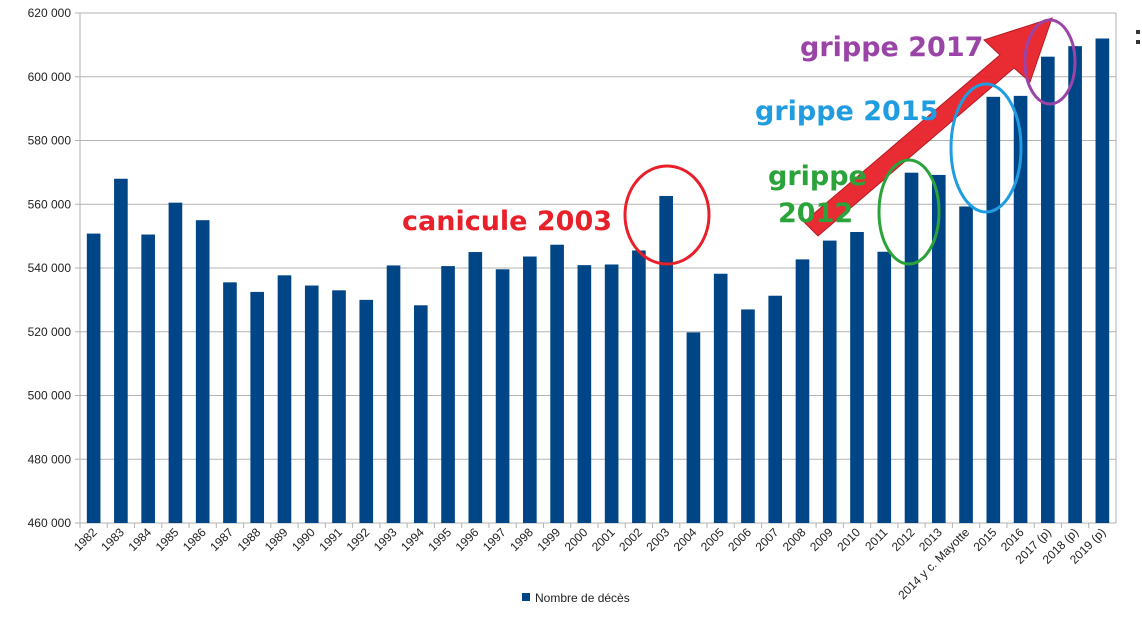  What do you see at coordinates (848, 539) in the screenshot?
I see `x-tick-label: 2010` at bounding box center [848, 539].